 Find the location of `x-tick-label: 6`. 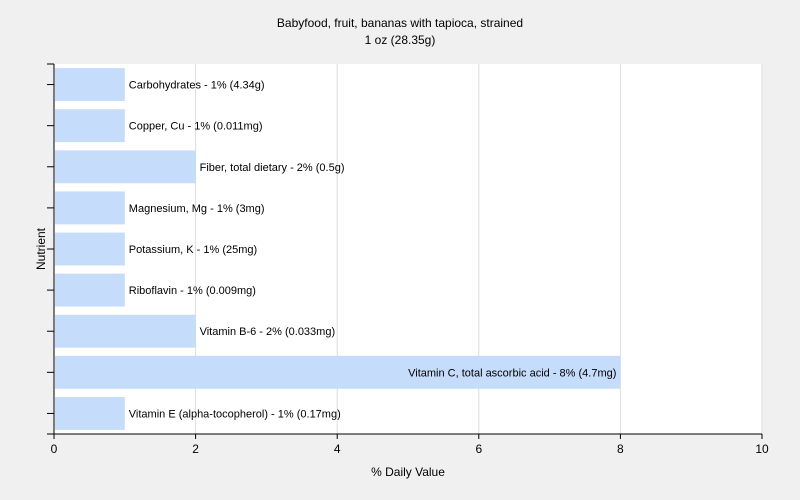

x-tick-label: 6 is located at coordinates (478, 449).